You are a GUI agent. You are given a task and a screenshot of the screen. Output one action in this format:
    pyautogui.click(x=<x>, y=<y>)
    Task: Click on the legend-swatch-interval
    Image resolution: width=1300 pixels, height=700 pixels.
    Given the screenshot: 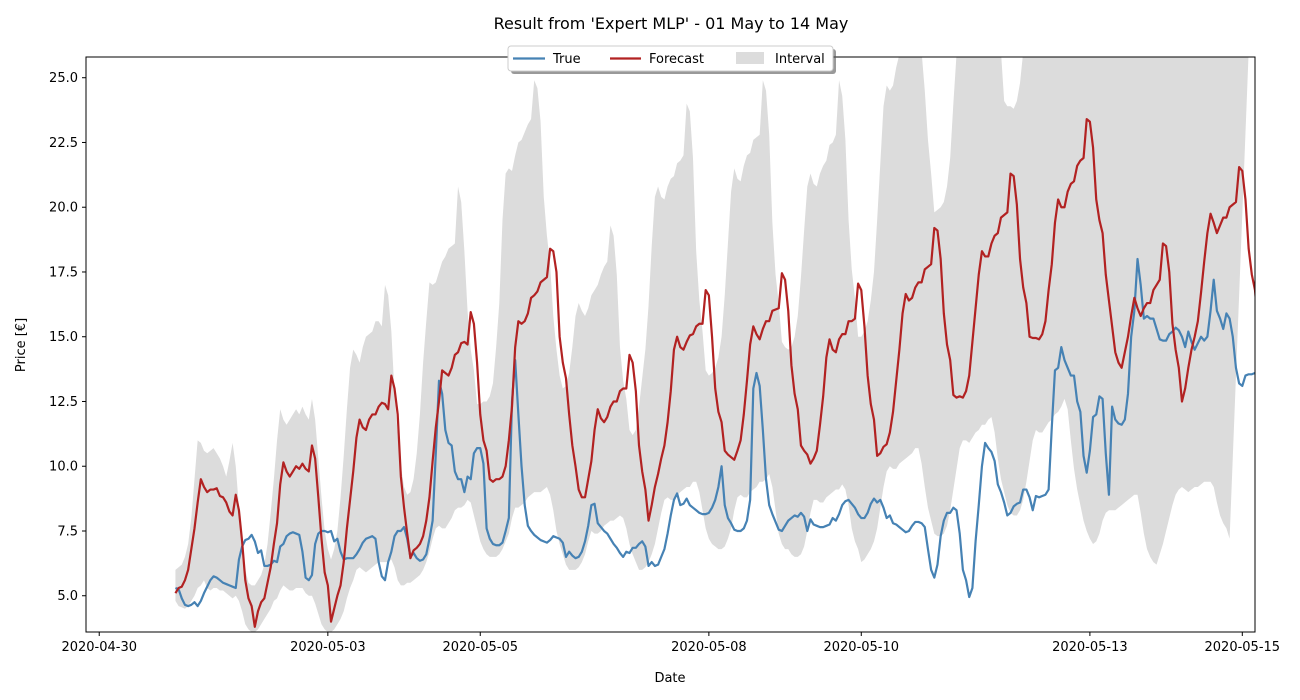 What is the action you would take?
    pyautogui.click(x=750, y=58)
    